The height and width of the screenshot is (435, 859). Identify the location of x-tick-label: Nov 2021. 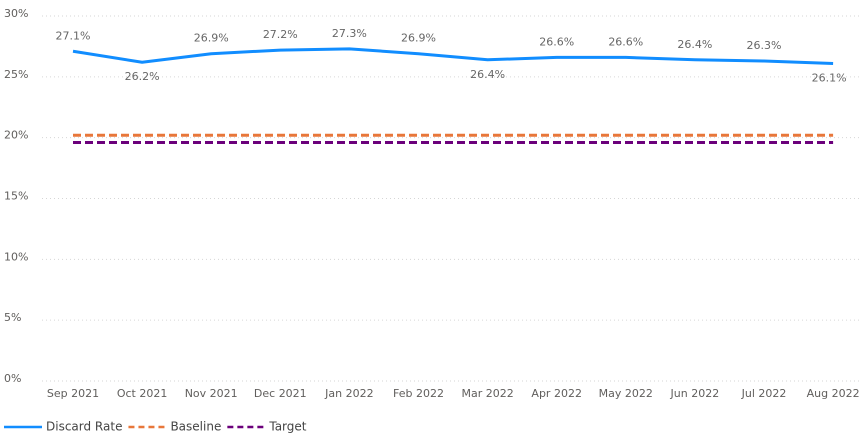
(211, 393).